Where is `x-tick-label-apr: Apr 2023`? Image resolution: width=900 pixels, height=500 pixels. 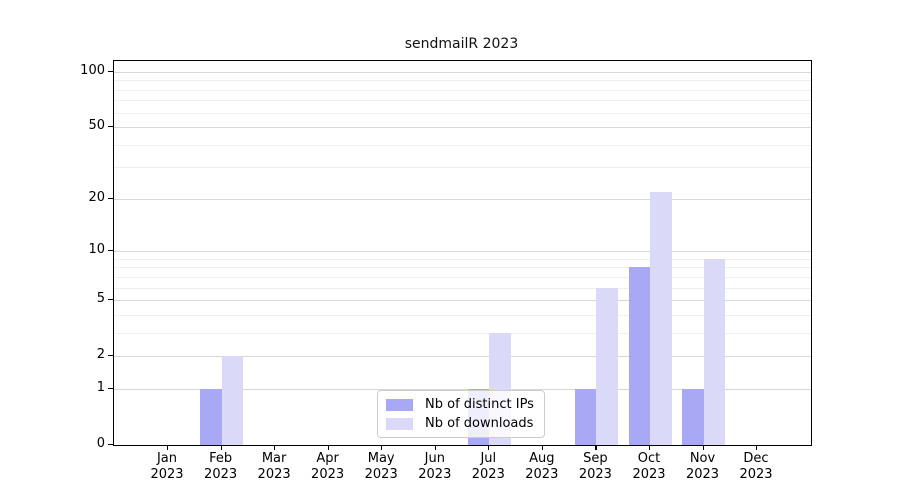 x-tick-label-apr: Apr 2023 is located at coordinates (328, 466).